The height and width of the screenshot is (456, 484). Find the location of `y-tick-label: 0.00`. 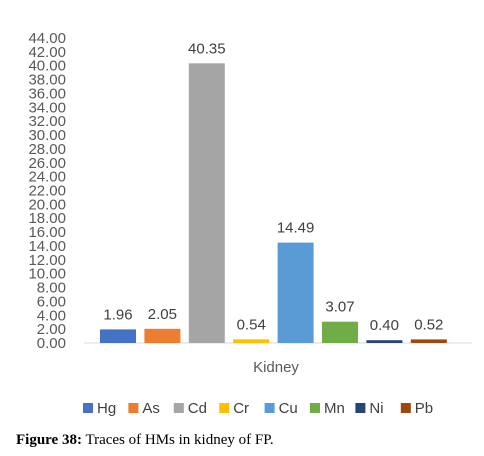

y-tick-label: 0.00 is located at coordinates (51, 343).